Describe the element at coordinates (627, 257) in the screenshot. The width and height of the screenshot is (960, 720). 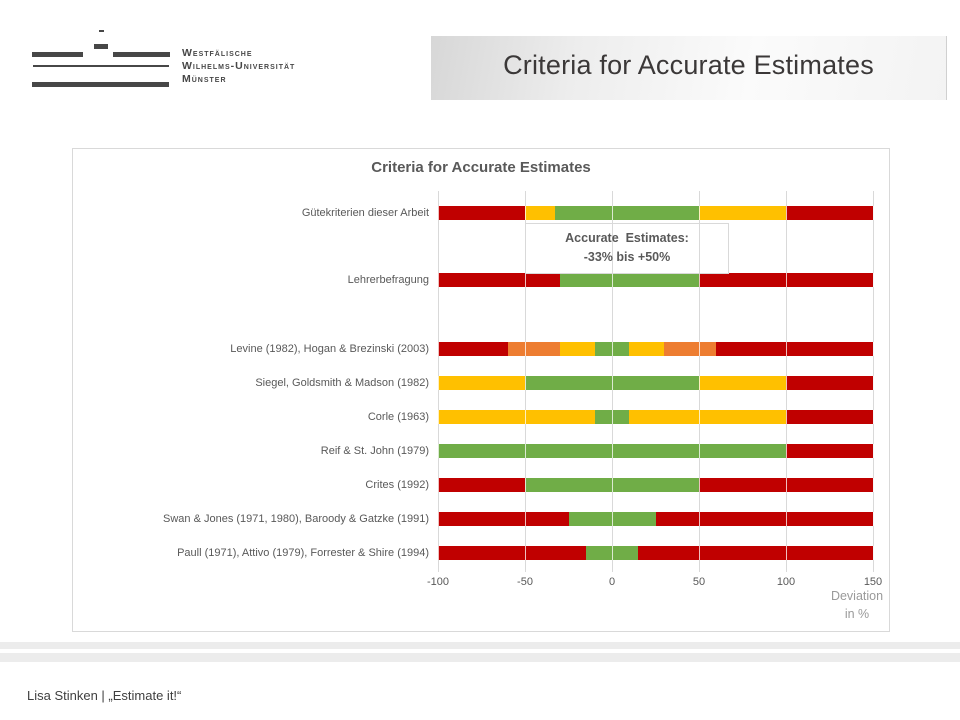
I see `annotation-line2: -33% bis +50%` at that location.